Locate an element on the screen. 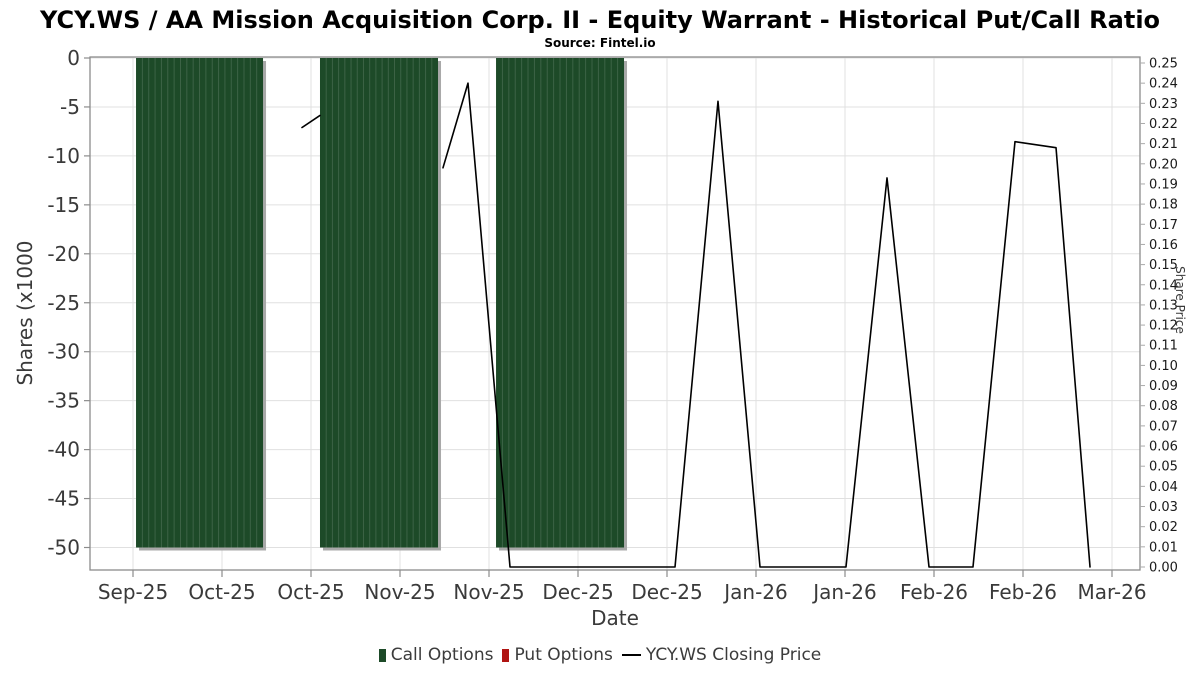  y-left-tick-label: -25 is located at coordinates (63, 303).